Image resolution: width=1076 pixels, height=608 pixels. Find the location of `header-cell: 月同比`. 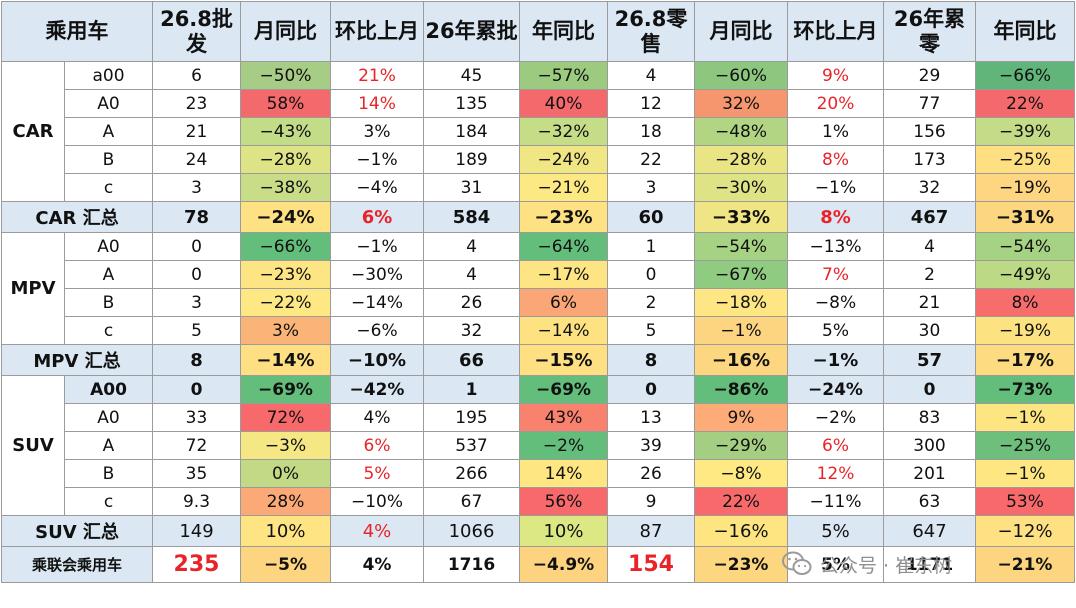

header-cell: 月同比 is located at coordinates (741, 31).